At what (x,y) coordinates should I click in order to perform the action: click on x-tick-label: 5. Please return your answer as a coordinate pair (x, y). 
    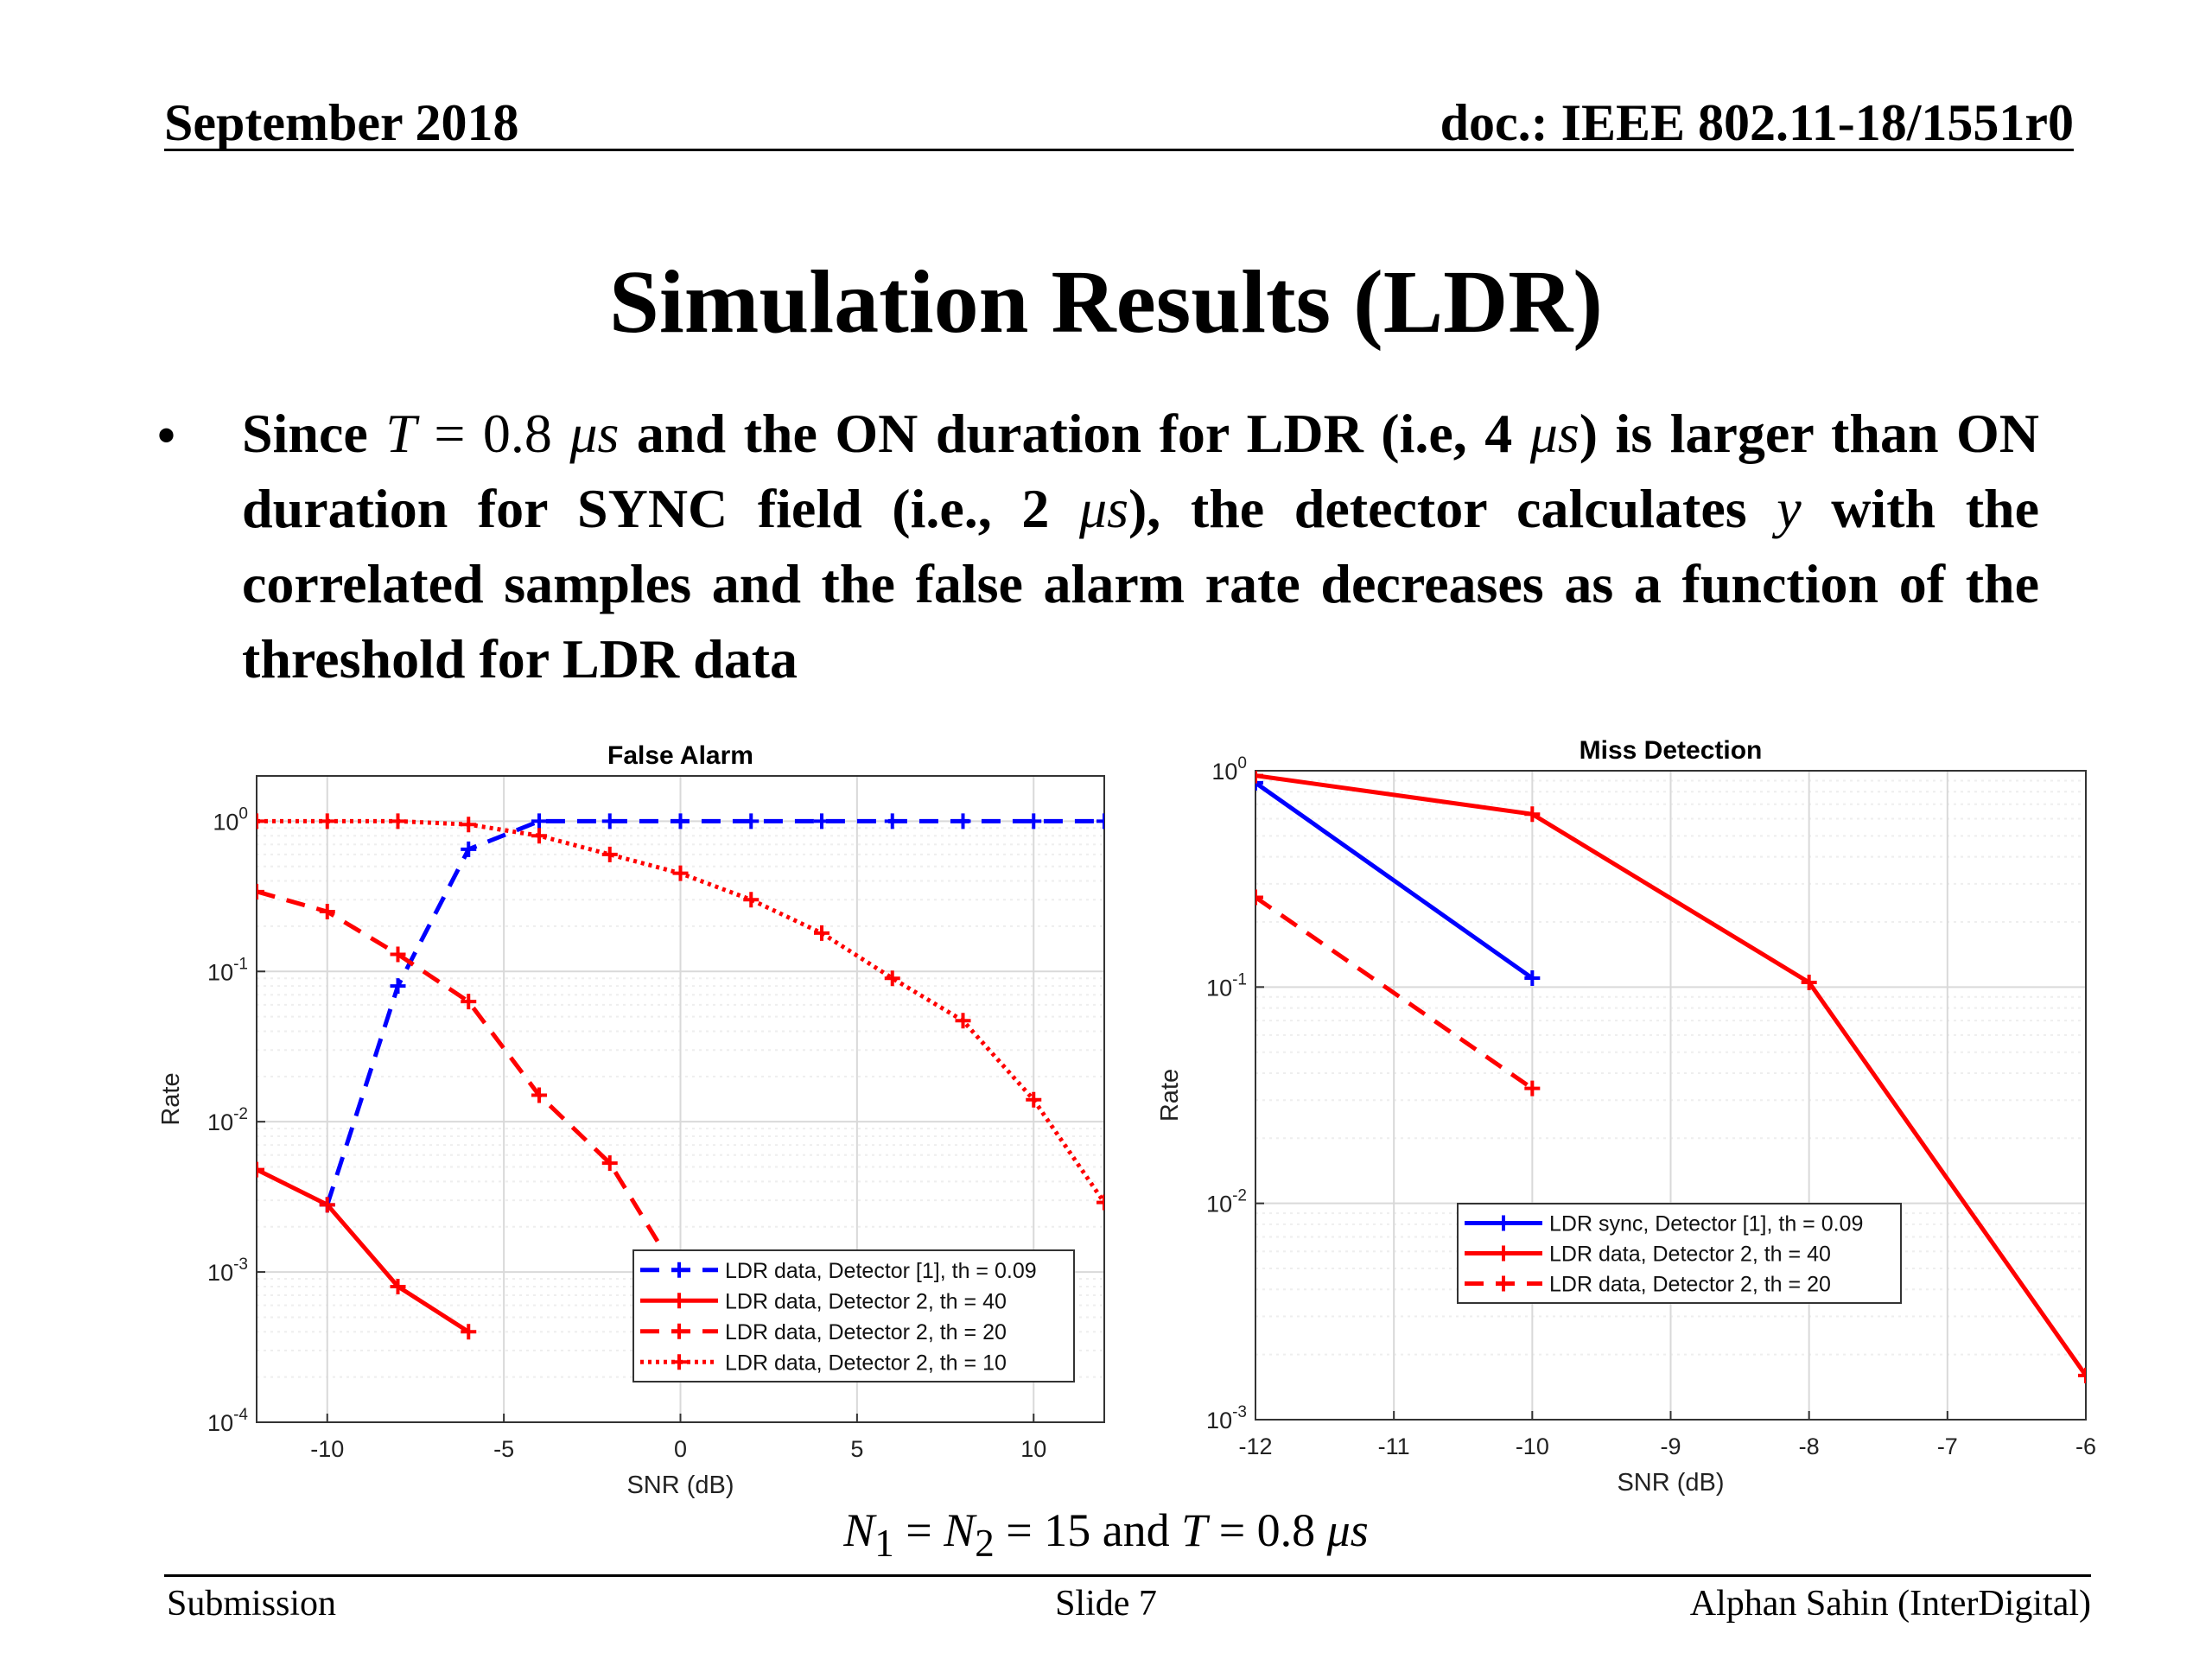
    Looking at the image, I should click on (856, 1449).